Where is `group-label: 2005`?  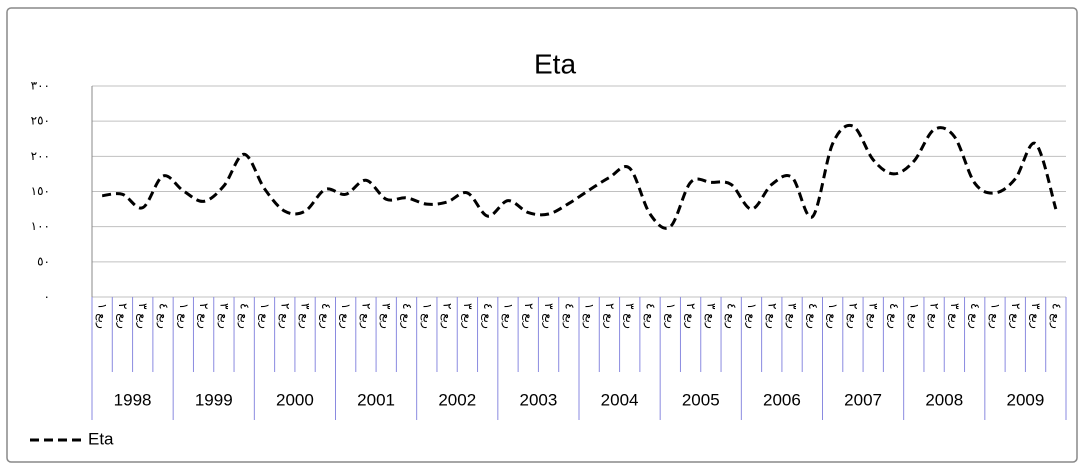 group-label: 2005 is located at coordinates (701, 399).